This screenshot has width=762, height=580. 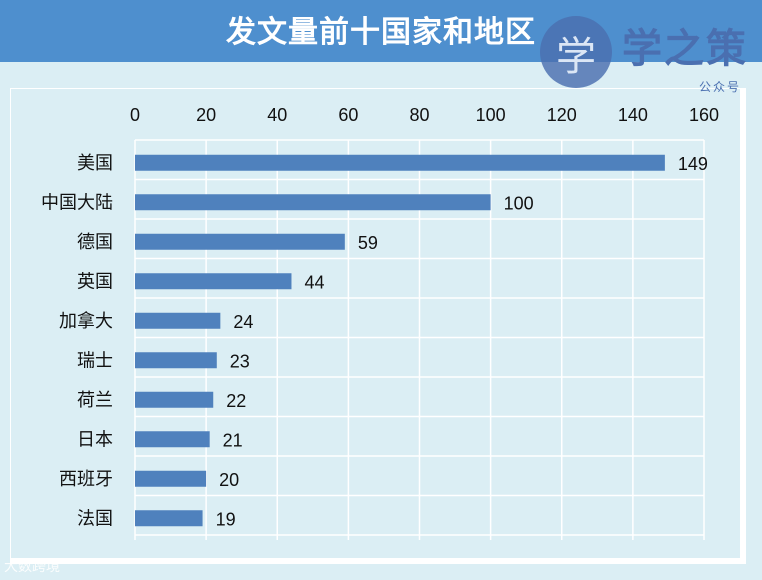 I want to click on x-tick-label: 100, so click(x=491, y=115).